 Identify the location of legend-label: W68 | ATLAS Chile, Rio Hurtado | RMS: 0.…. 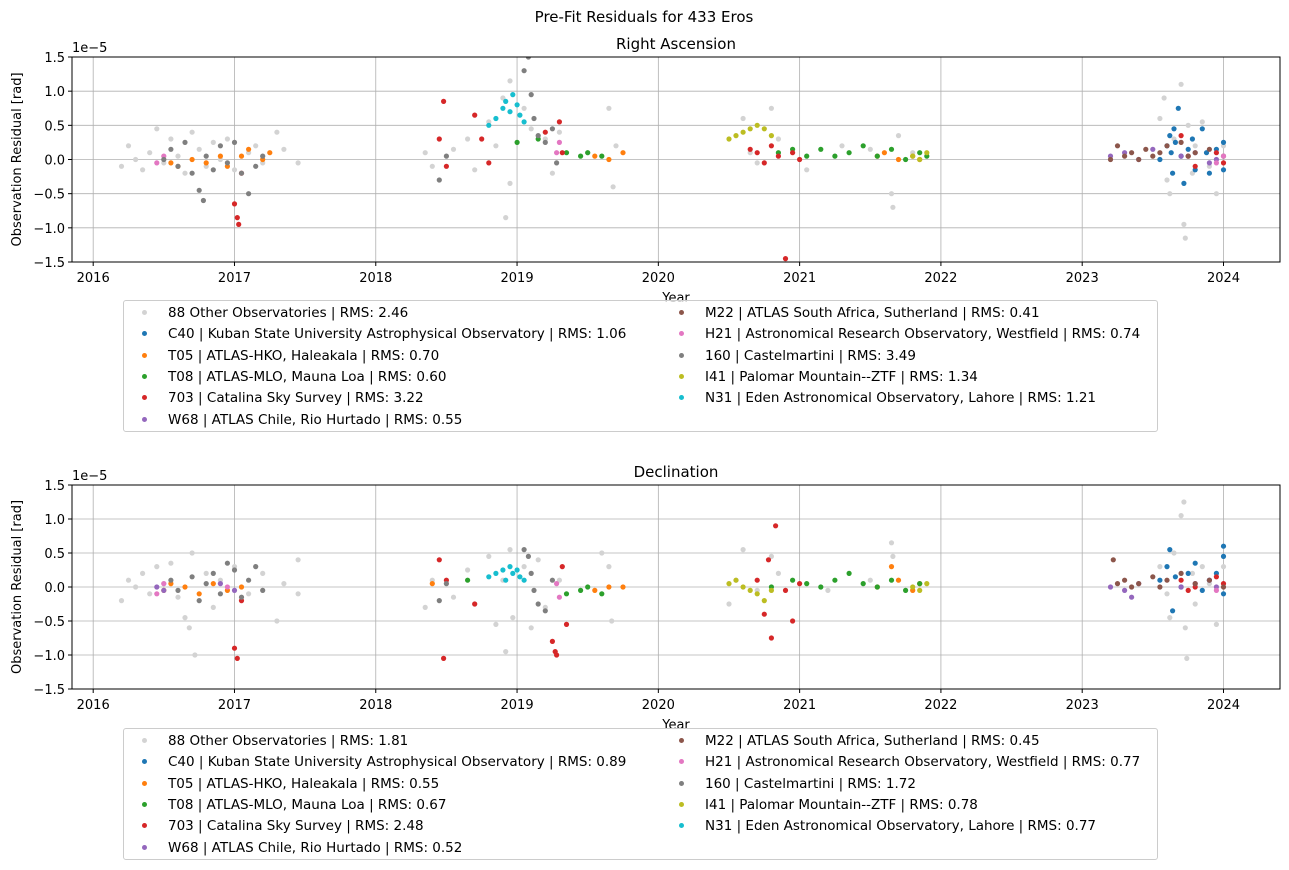
(315, 419).